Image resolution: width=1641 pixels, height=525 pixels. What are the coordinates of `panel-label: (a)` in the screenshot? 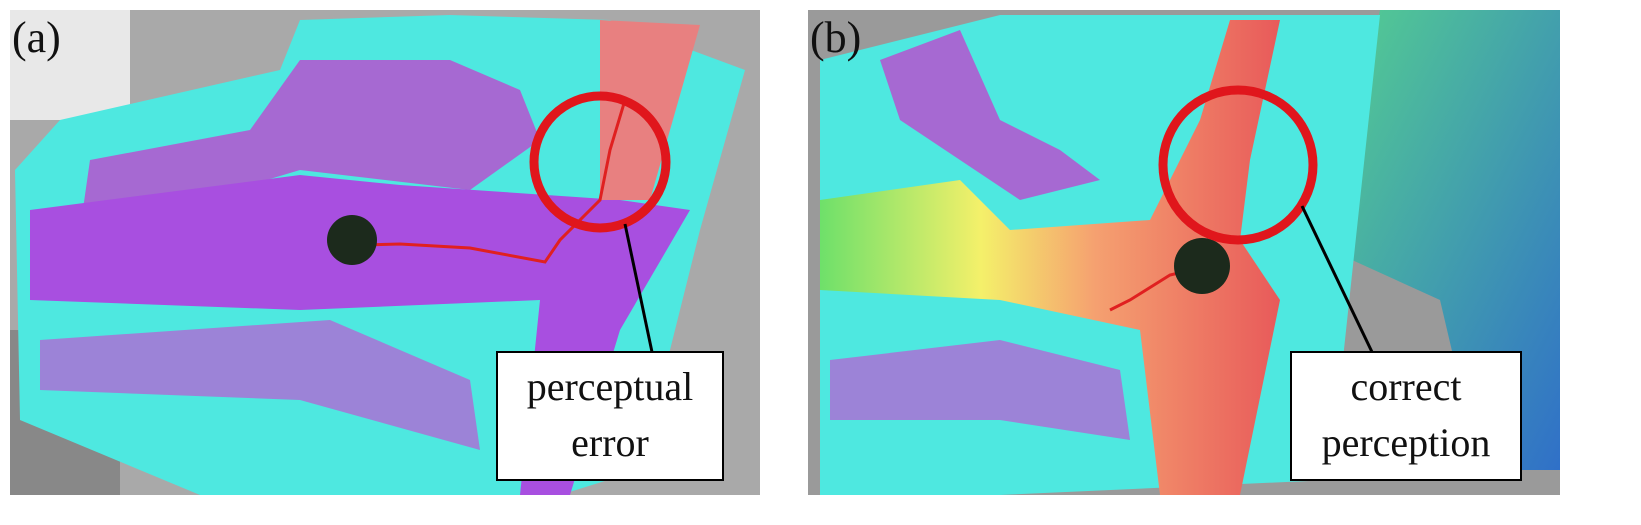 It's located at (36, 37).